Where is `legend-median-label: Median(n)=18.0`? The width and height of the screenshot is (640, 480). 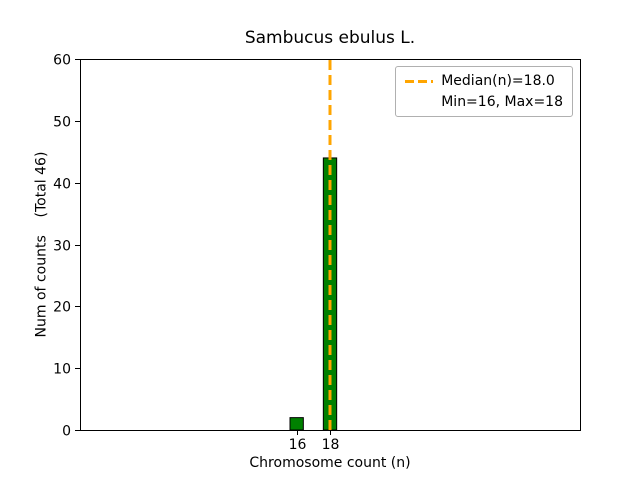 legend-median-label: Median(n)=18.0 is located at coordinates (498, 81).